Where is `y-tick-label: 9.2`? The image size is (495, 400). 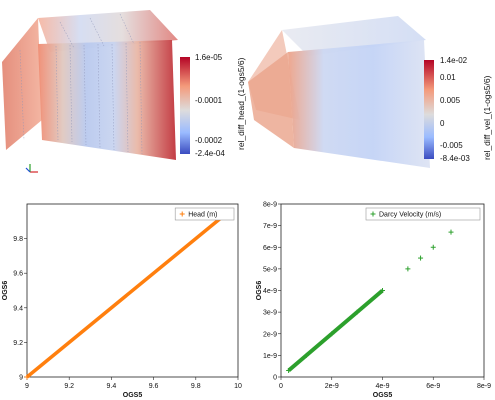
y-tick-label: 9.2 is located at coordinates (18, 343).